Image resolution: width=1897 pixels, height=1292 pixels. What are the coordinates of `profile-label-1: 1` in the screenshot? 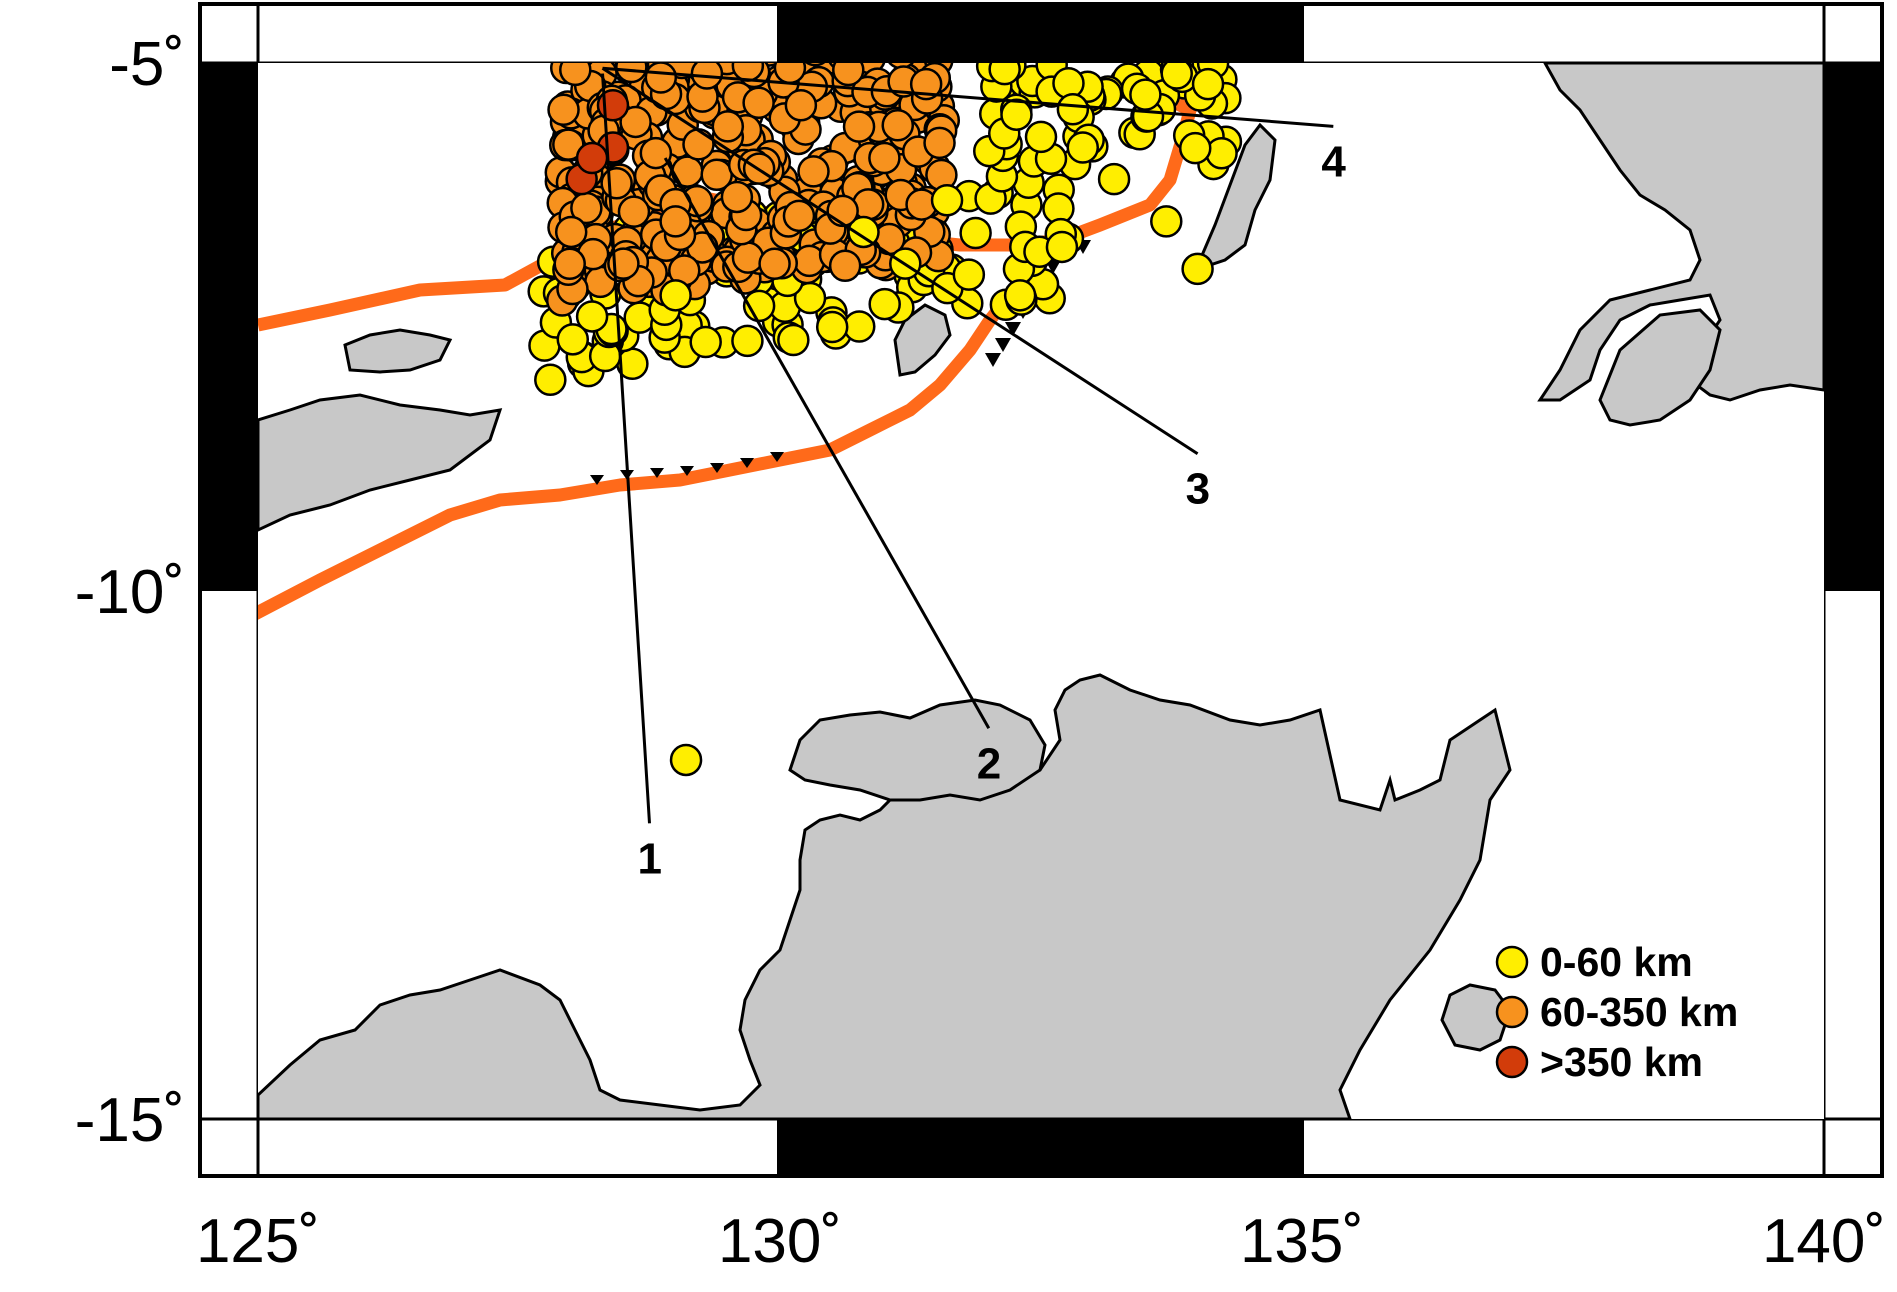 It's located at (650, 858).